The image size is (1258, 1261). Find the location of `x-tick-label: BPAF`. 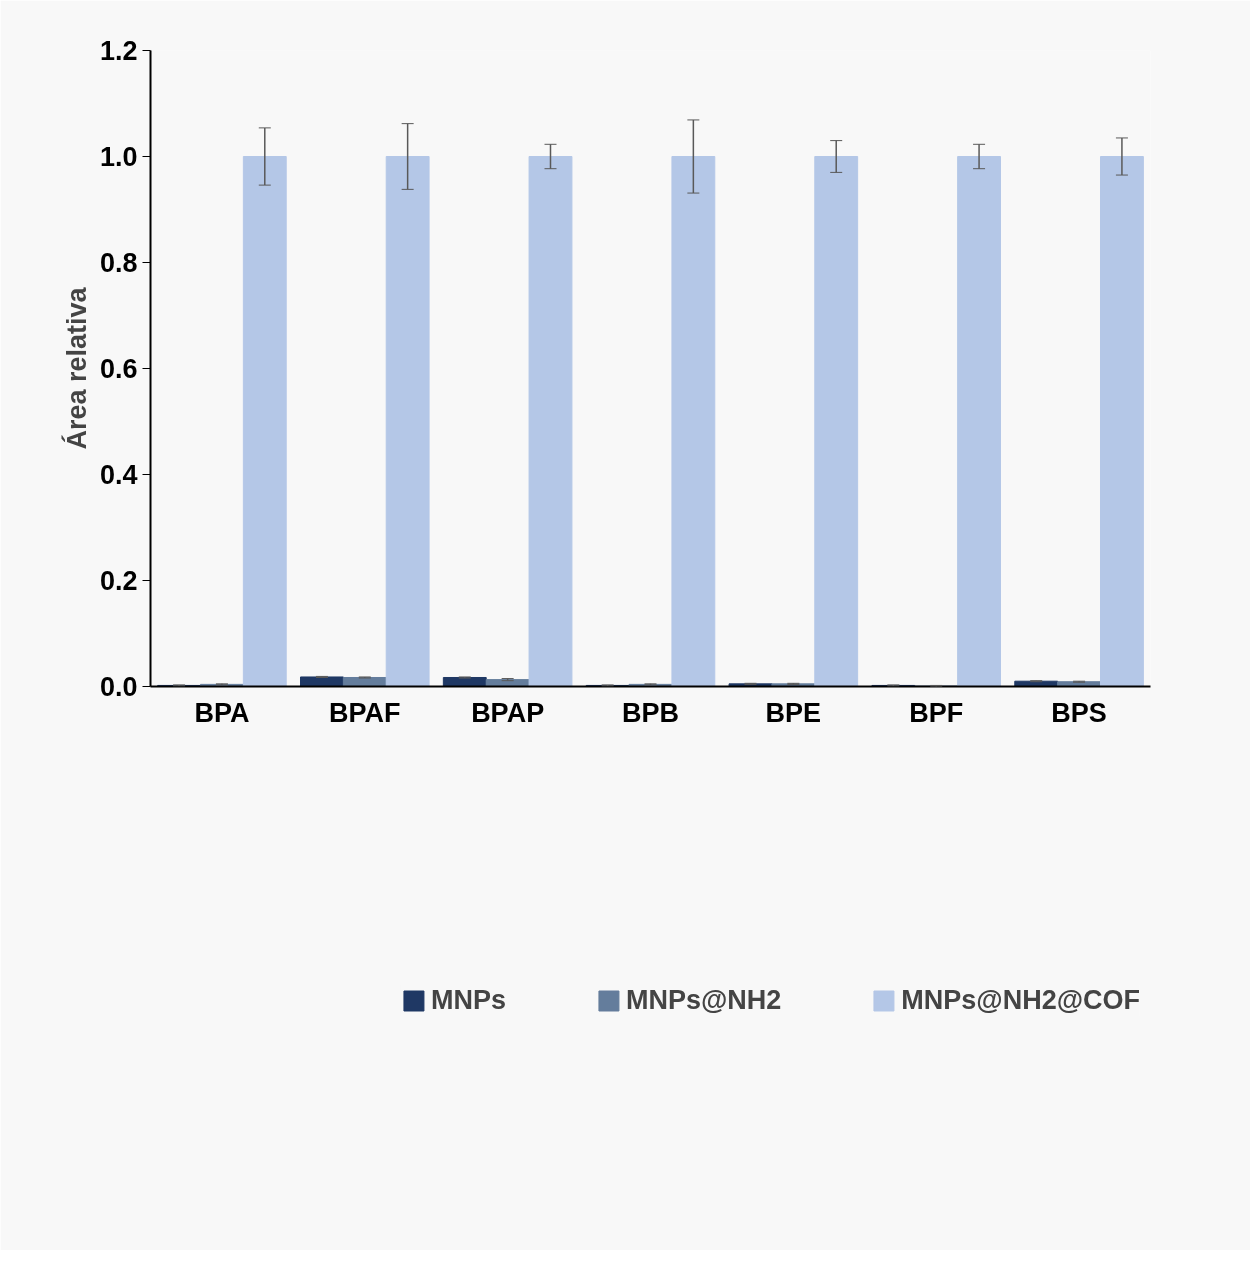

x-tick-label: BPAF is located at coordinates (365, 712).